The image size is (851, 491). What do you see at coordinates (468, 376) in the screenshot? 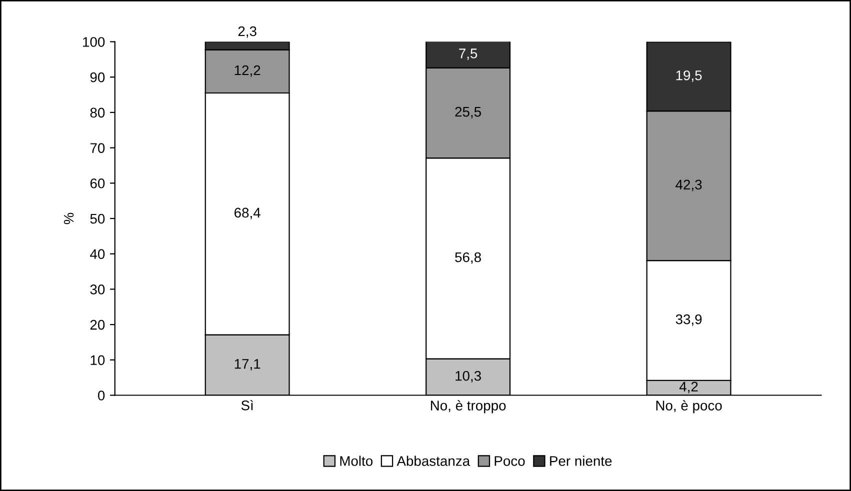
I see `data-label: 10,3` at bounding box center [468, 376].